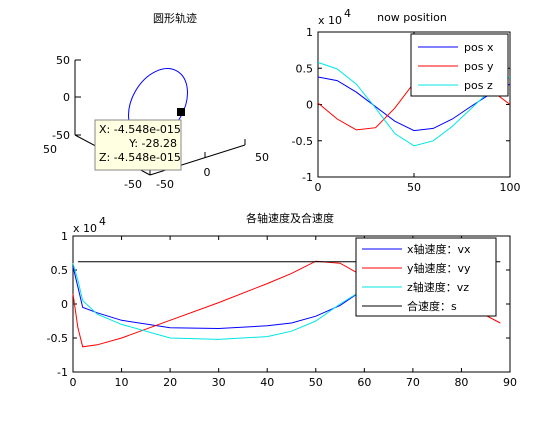 The image size is (560, 425). I want to click on x-tick-label: 100, so click(510, 187).